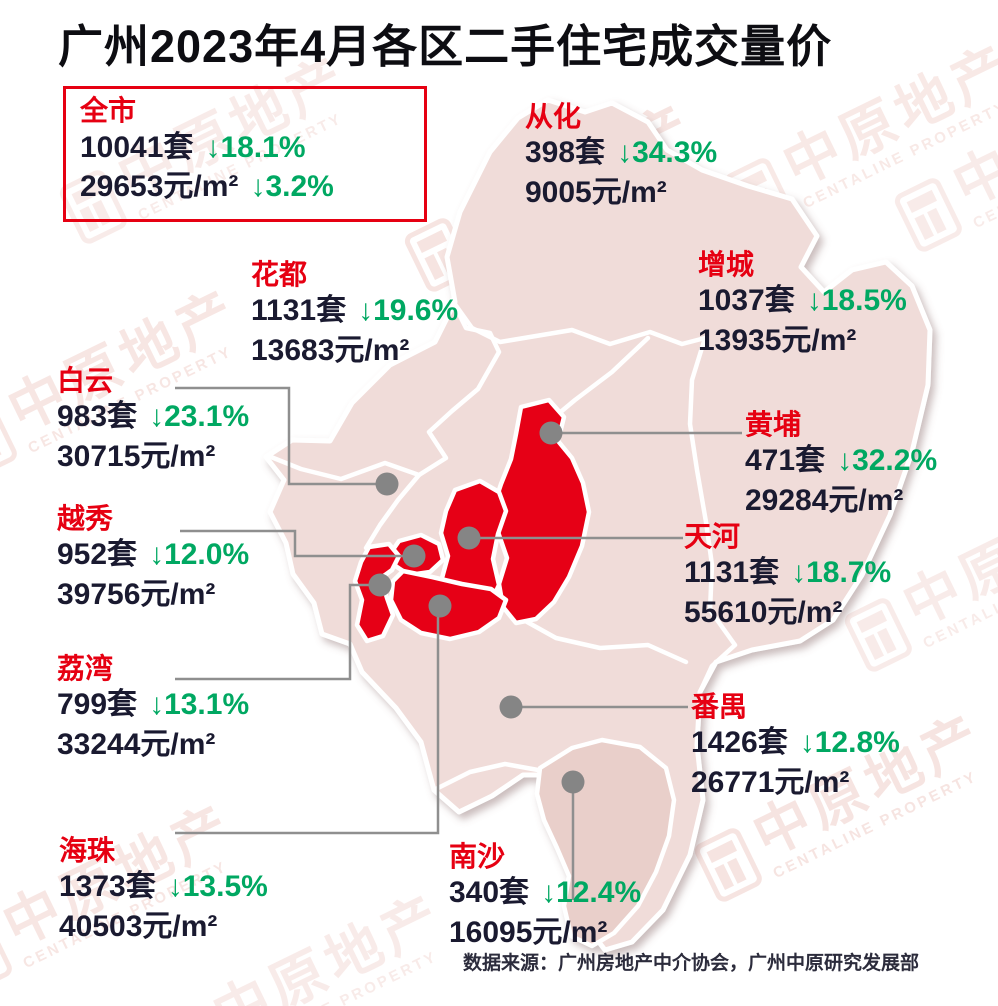  I want to click on district-volume: 1037套, so click(746, 301).